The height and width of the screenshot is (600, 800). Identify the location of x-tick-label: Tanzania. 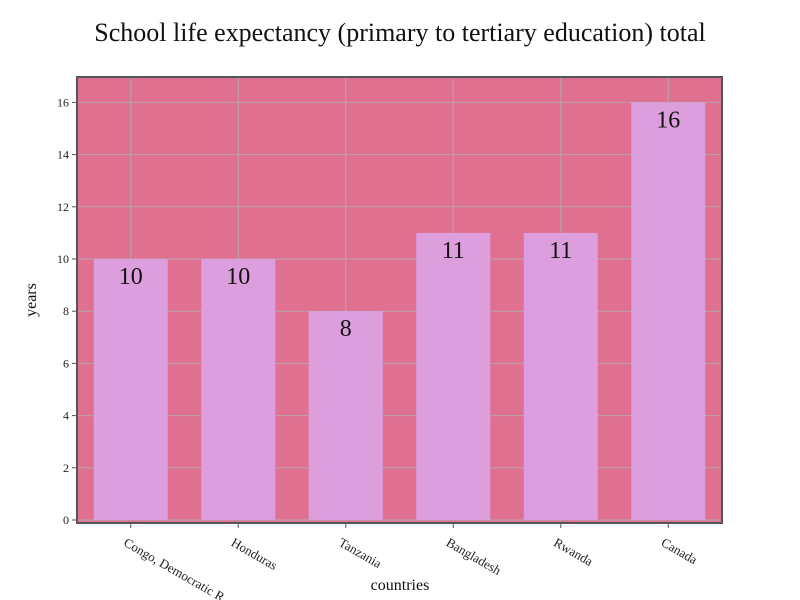
(360, 553).